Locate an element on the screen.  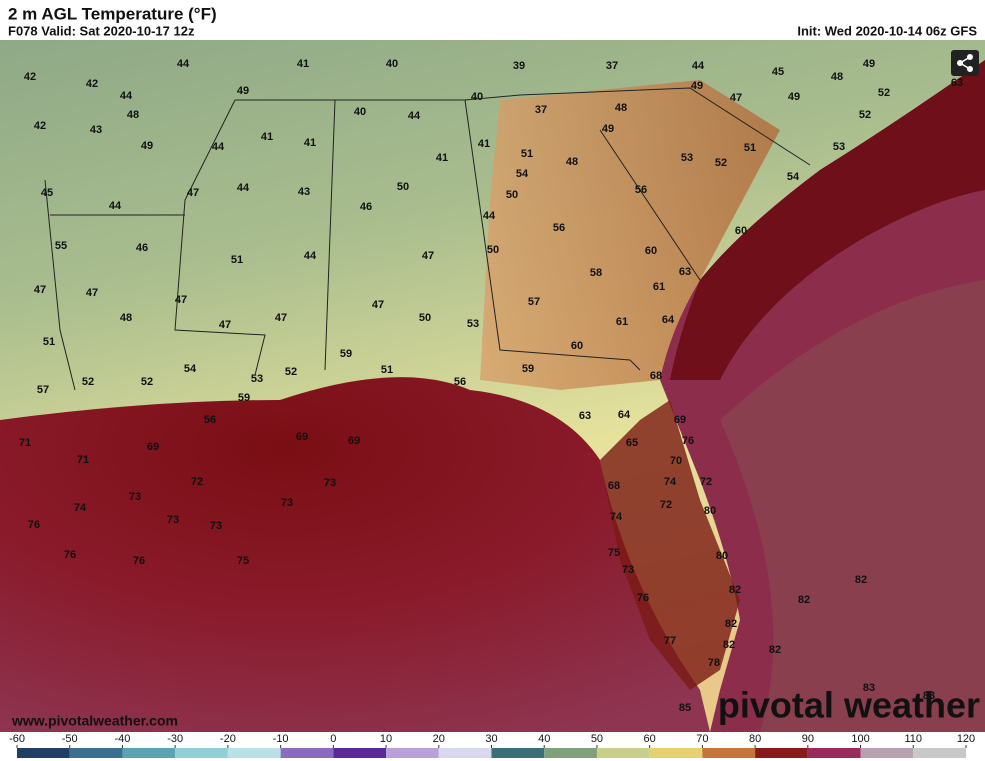
temperature-label: 41 is located at coordinates (310, 143).